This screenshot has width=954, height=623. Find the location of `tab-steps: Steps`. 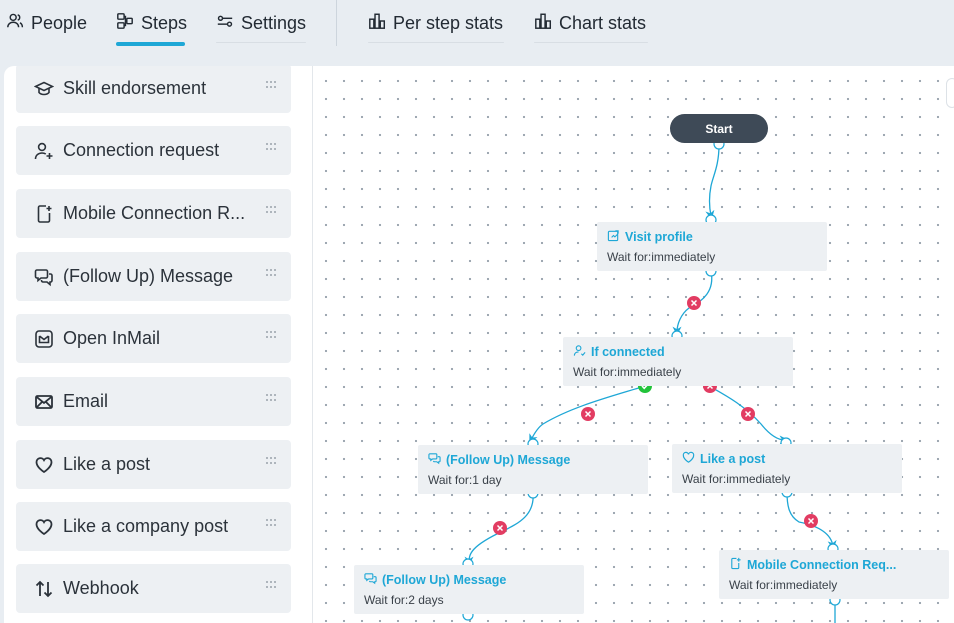

tab-steps: Steps is located at coordinates (151, 23).